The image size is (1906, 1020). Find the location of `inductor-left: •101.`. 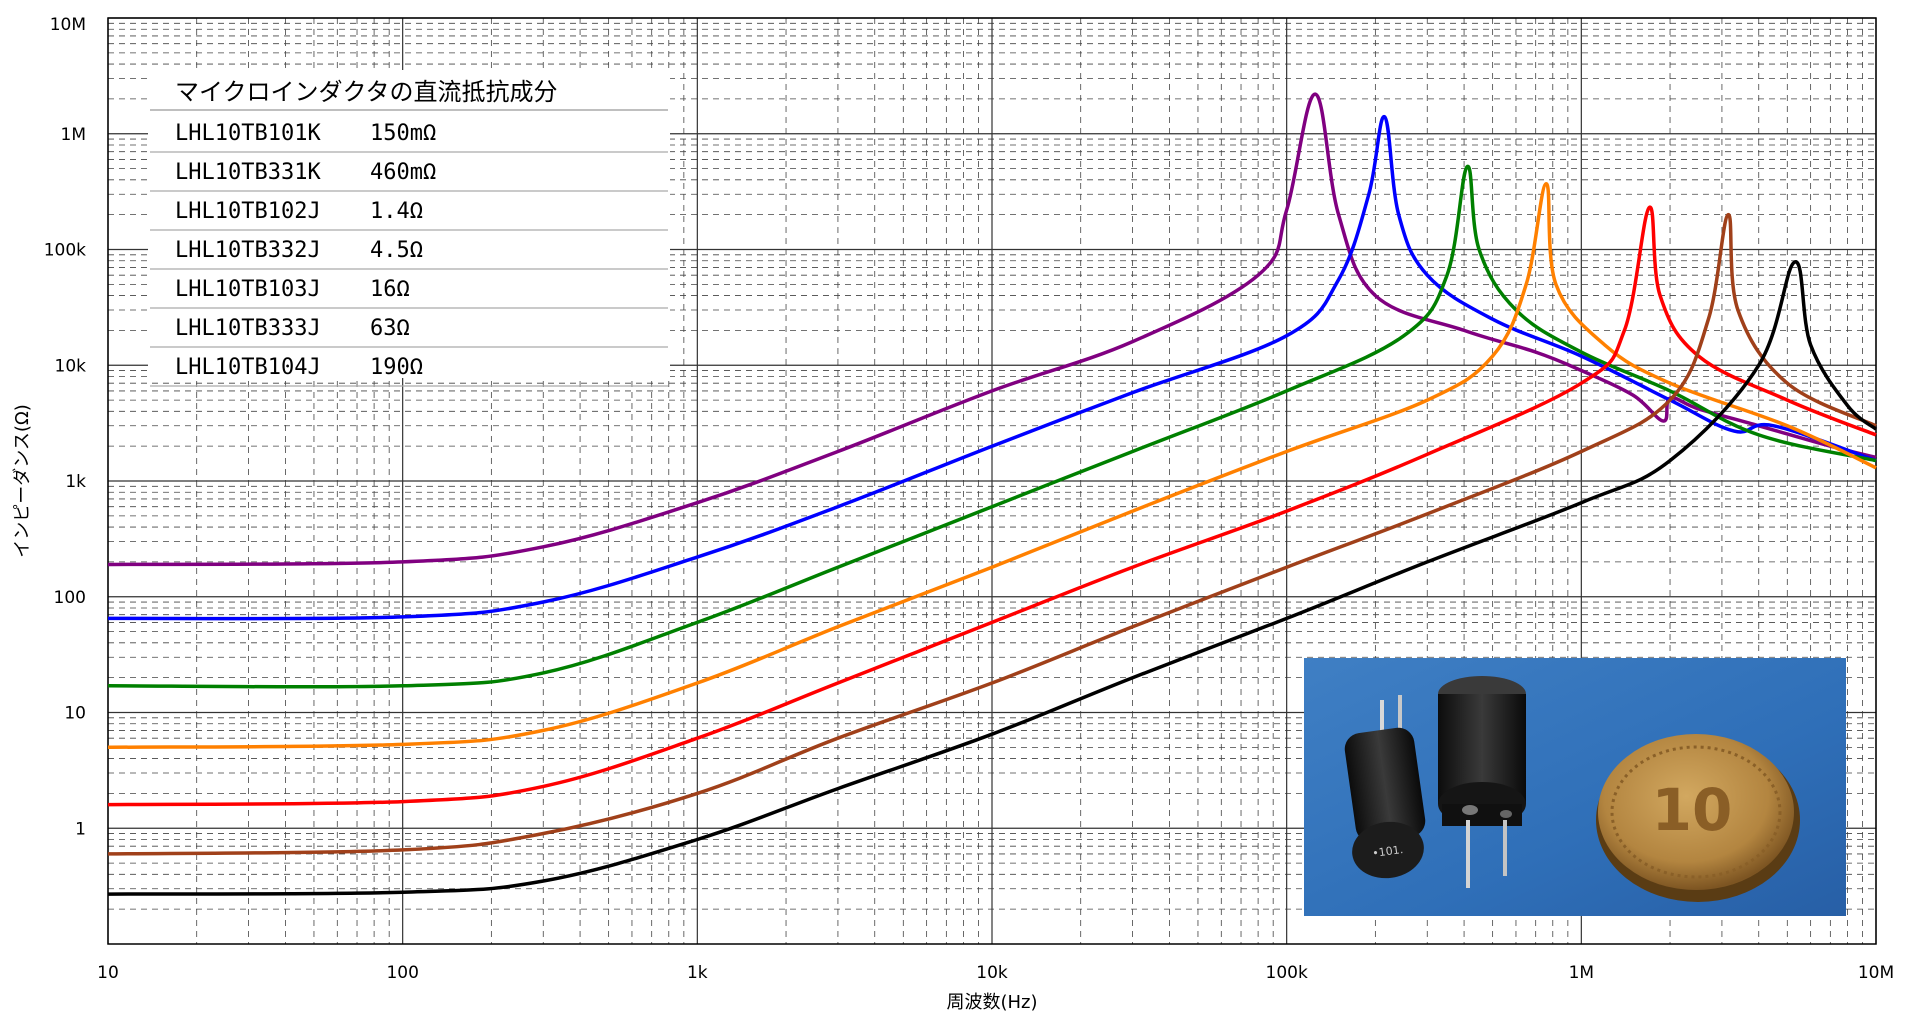

inductor-left: •101. is located at coordinates (1385, 804).